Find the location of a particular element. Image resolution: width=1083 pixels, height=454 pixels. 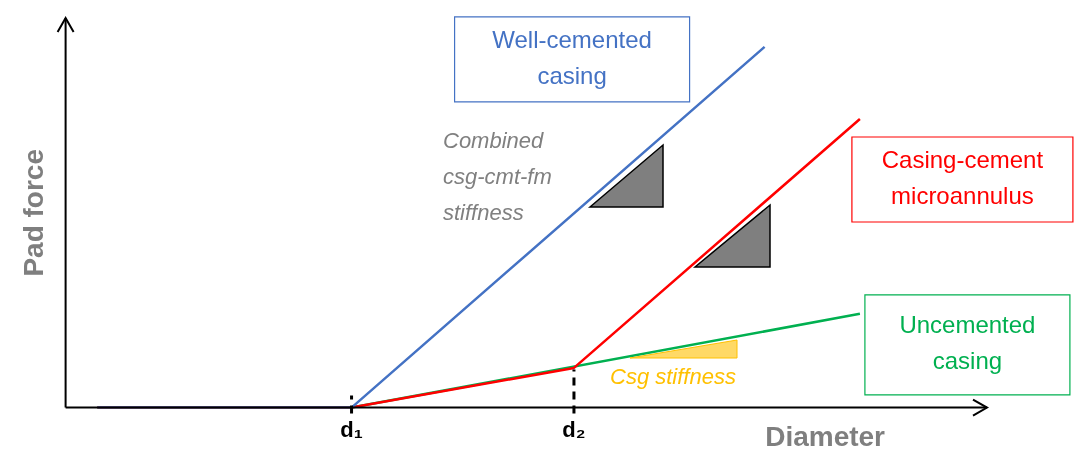

x-axis-title: Diameter is located at coordinates (825, 436).